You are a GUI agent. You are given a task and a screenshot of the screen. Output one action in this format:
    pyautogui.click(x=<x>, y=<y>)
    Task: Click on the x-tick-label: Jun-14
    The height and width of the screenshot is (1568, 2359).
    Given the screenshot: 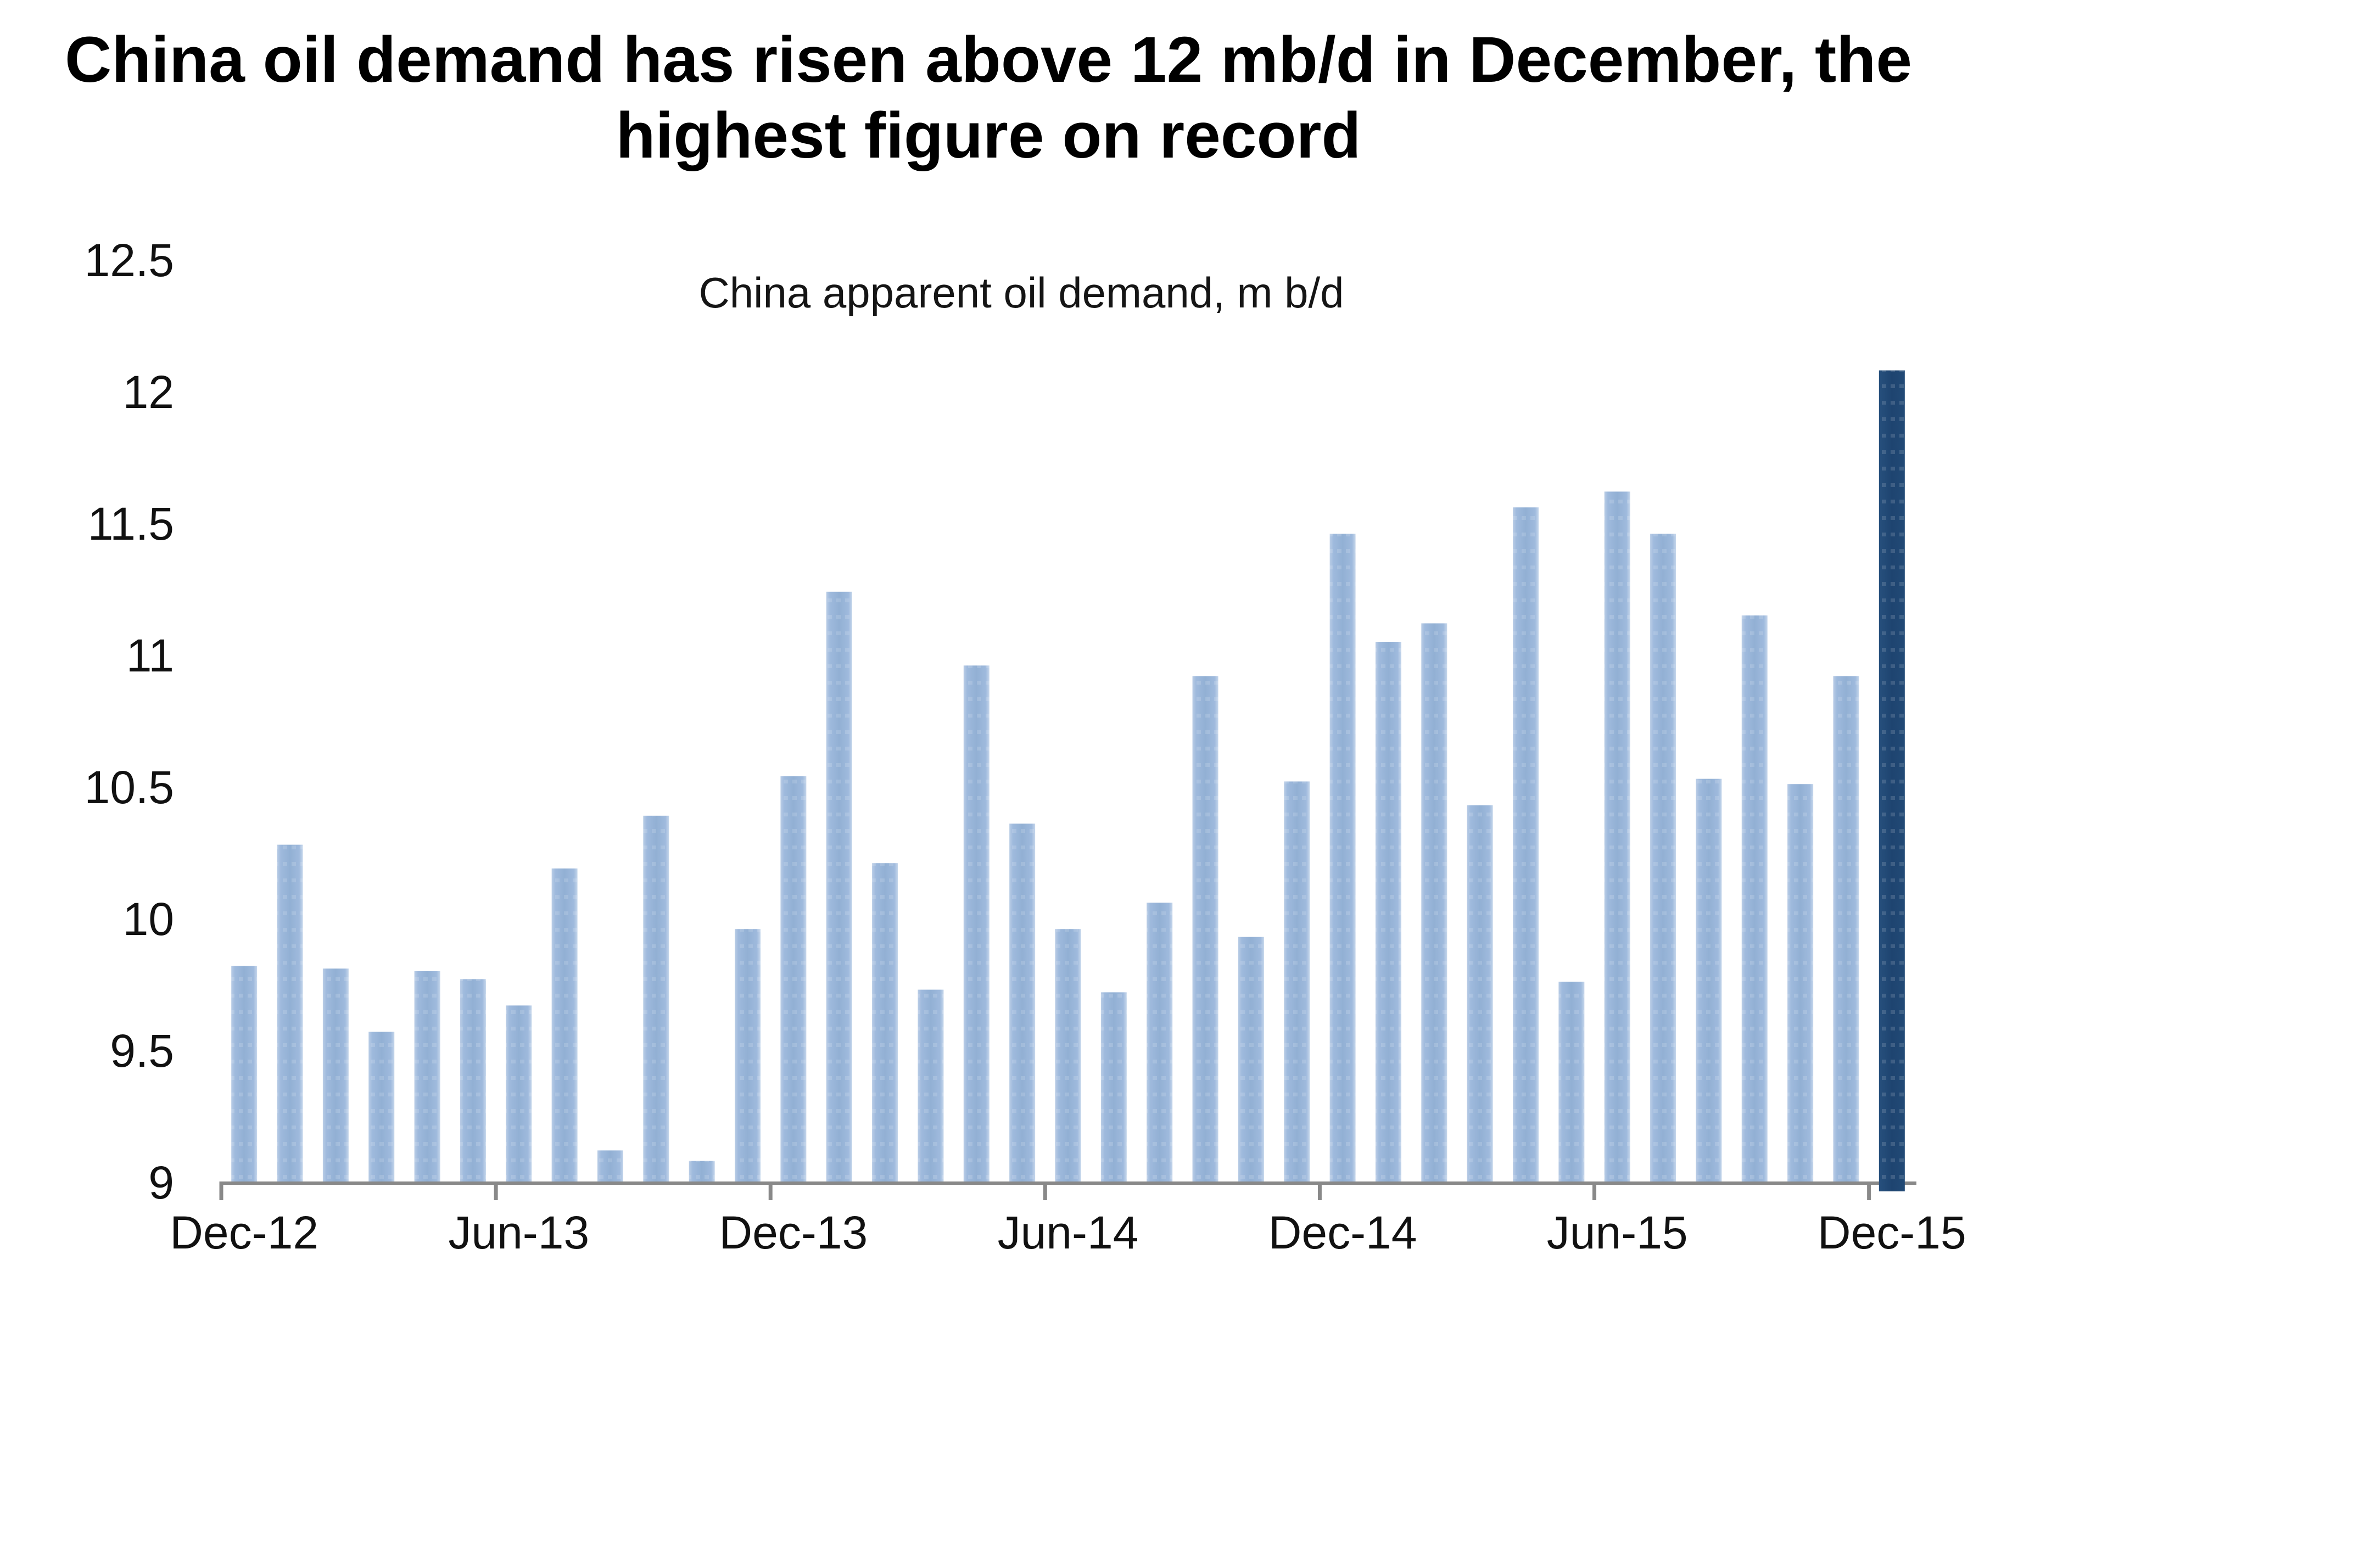 What is the action you would take?
    pyautogui.click(x=1068, y=1232)
    